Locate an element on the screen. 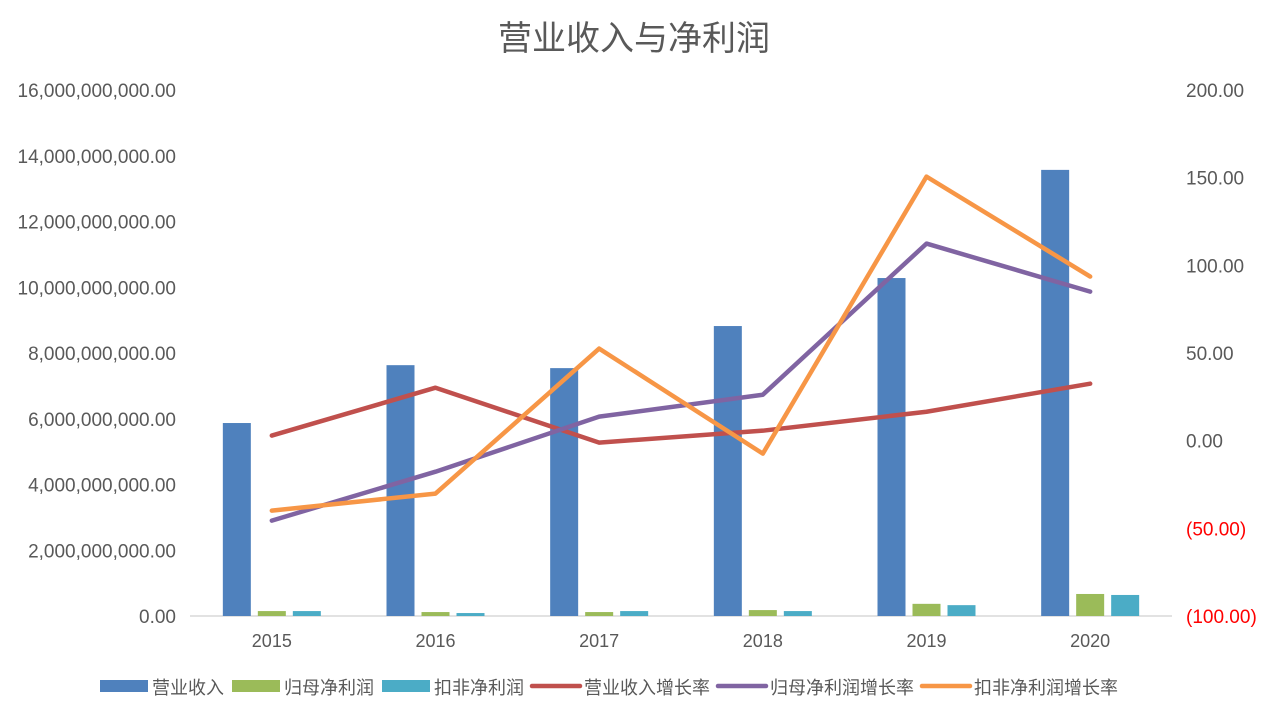 The height and width of the screenshot is (718, 1269). x-tick-label: 2015 is located at coordinates (272, 641).